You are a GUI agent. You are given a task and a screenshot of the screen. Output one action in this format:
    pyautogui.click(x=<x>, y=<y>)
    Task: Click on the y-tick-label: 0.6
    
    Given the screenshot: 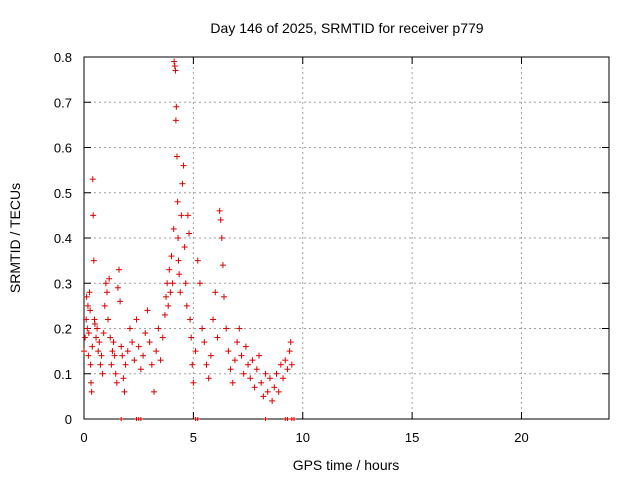 What is the action you would take?
    pyautogui.click(x=63, y=148)
    